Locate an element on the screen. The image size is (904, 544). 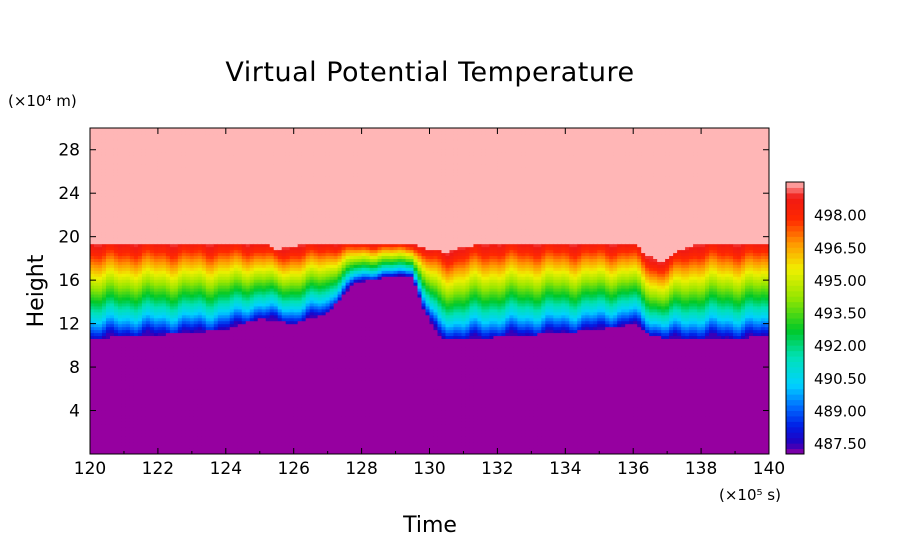
chart-title: Virtual Potential Temperature is located at coordinates (429, 72).